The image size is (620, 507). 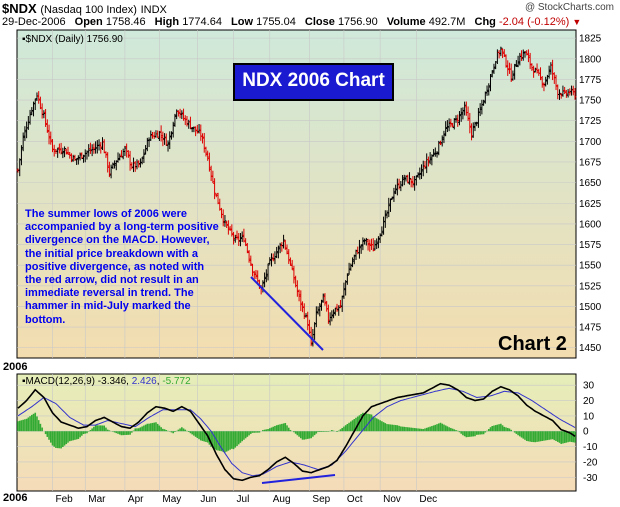 I want to click on macd-xtick-label: Feb, so click(x=64, y=499).